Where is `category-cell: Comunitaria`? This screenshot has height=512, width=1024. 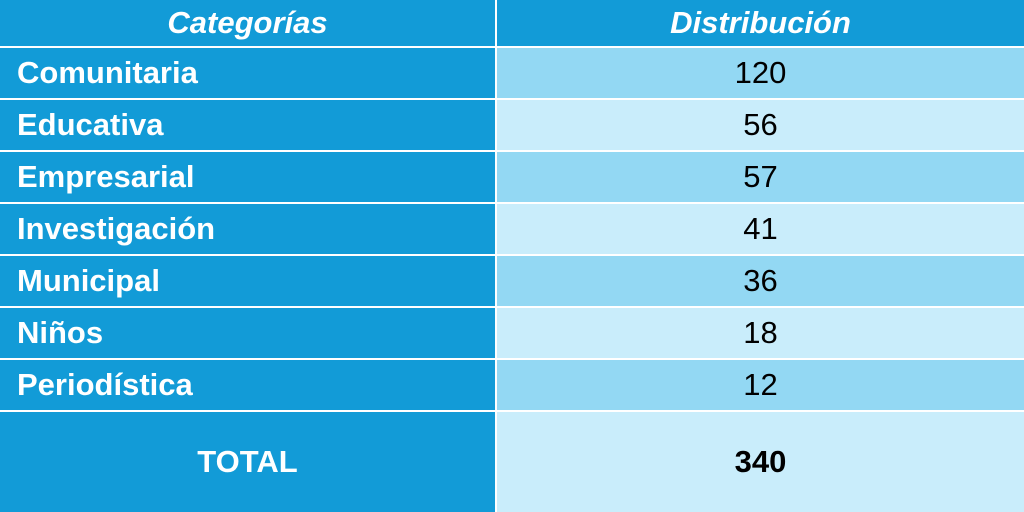
category-cell: Comunitaria is located at coordinates (247, 73).